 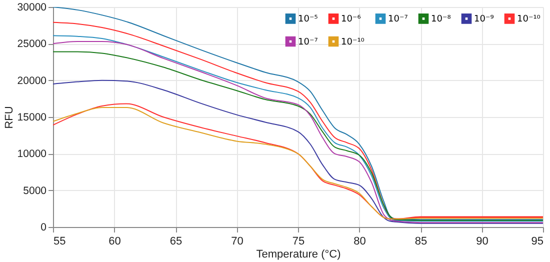 I want to click on x-axis-title: Temperature (°C), so click(x=298, y=254).